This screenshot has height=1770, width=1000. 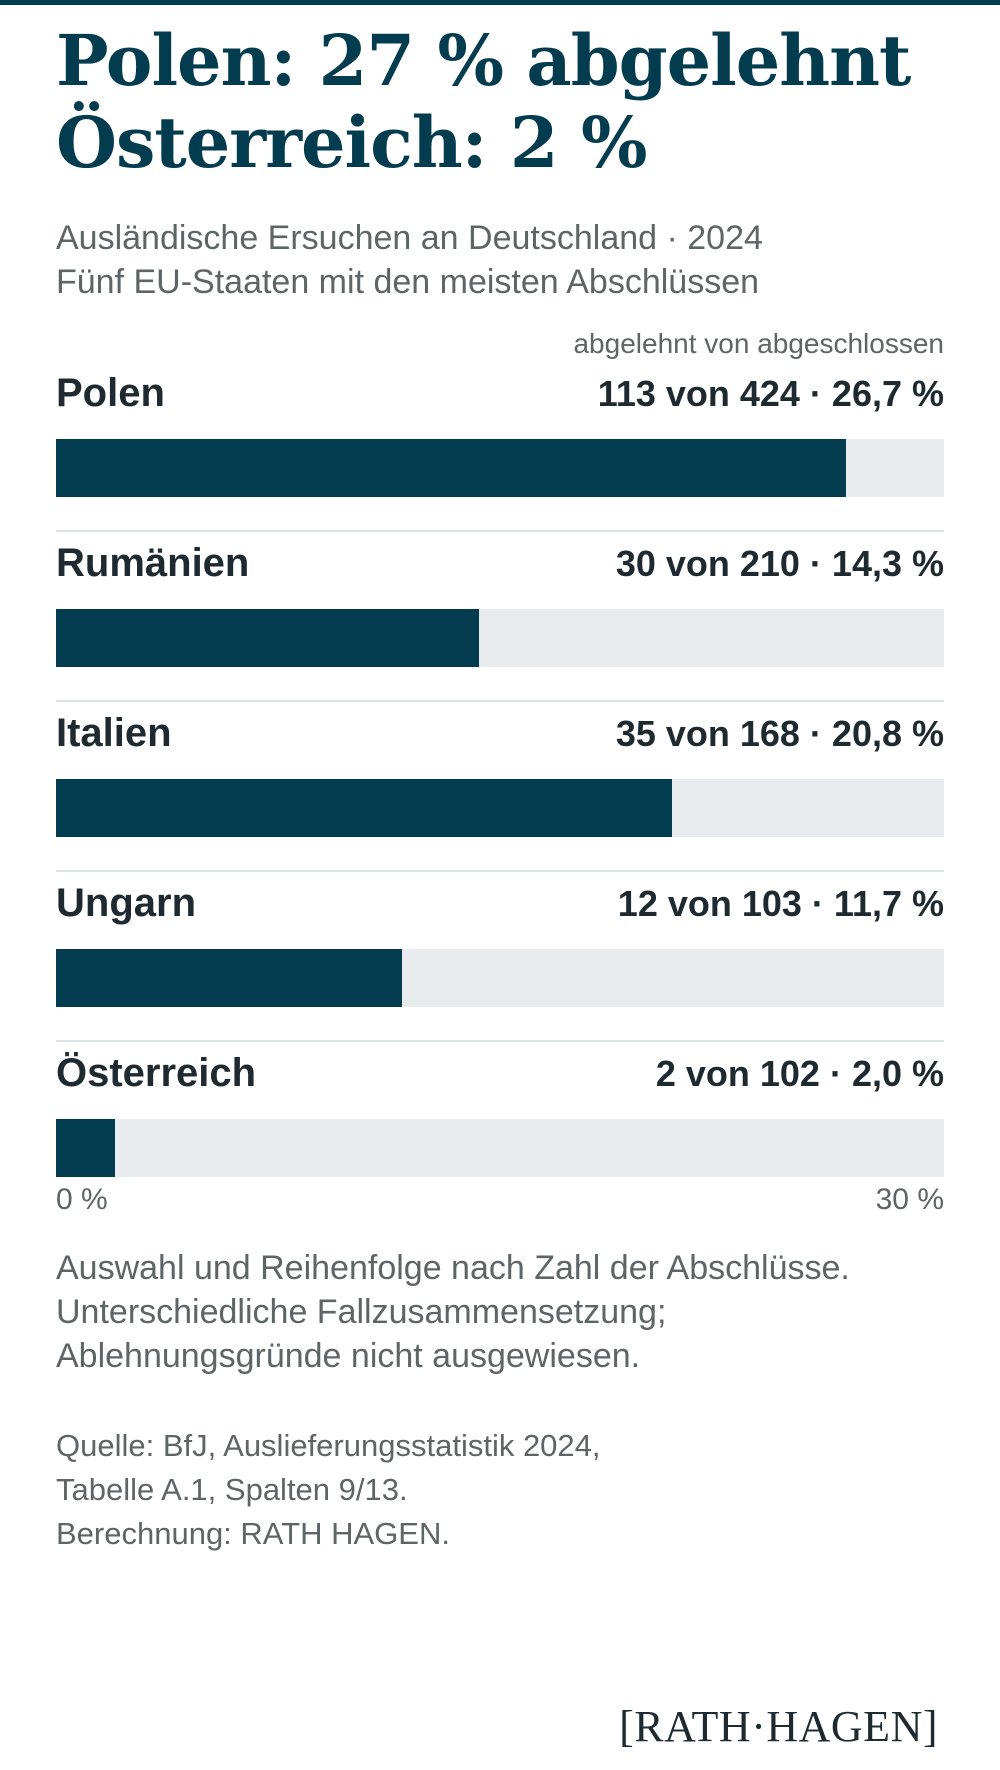 I want to click on bar-row: Österreich 2 von 102 · 2,0 %, so click(x=500, y=1125).